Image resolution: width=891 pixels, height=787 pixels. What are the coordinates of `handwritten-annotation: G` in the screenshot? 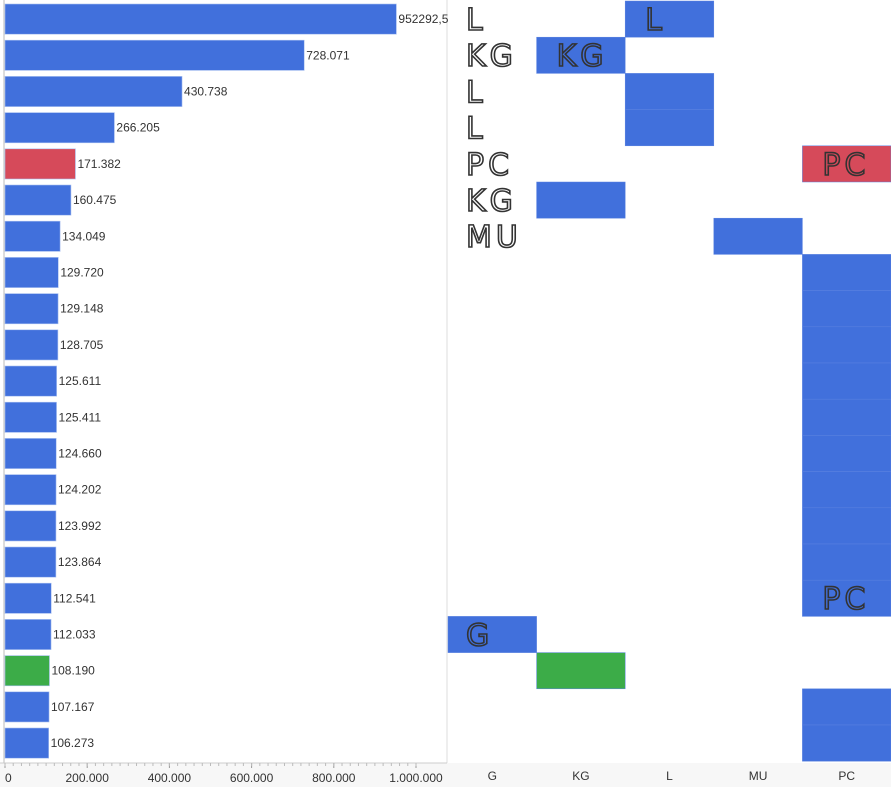 It's located at (479, 635).